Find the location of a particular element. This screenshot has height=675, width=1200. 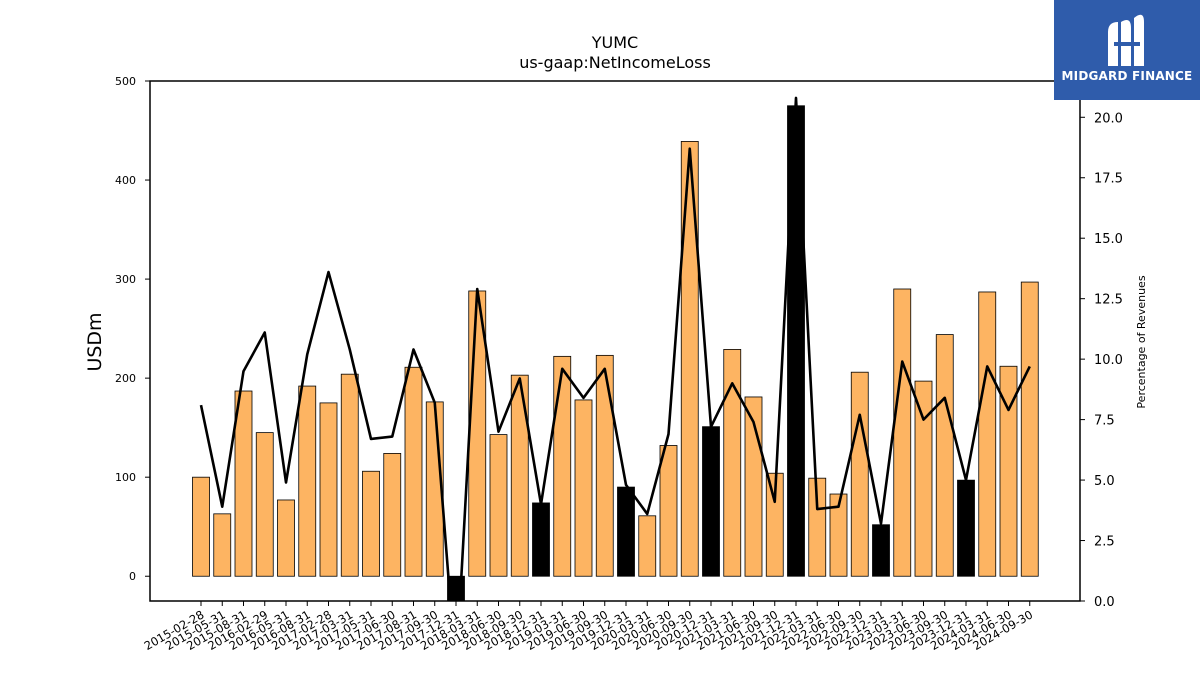

y2-tick-label: 0.0 is located at coordinates (1104, 602).